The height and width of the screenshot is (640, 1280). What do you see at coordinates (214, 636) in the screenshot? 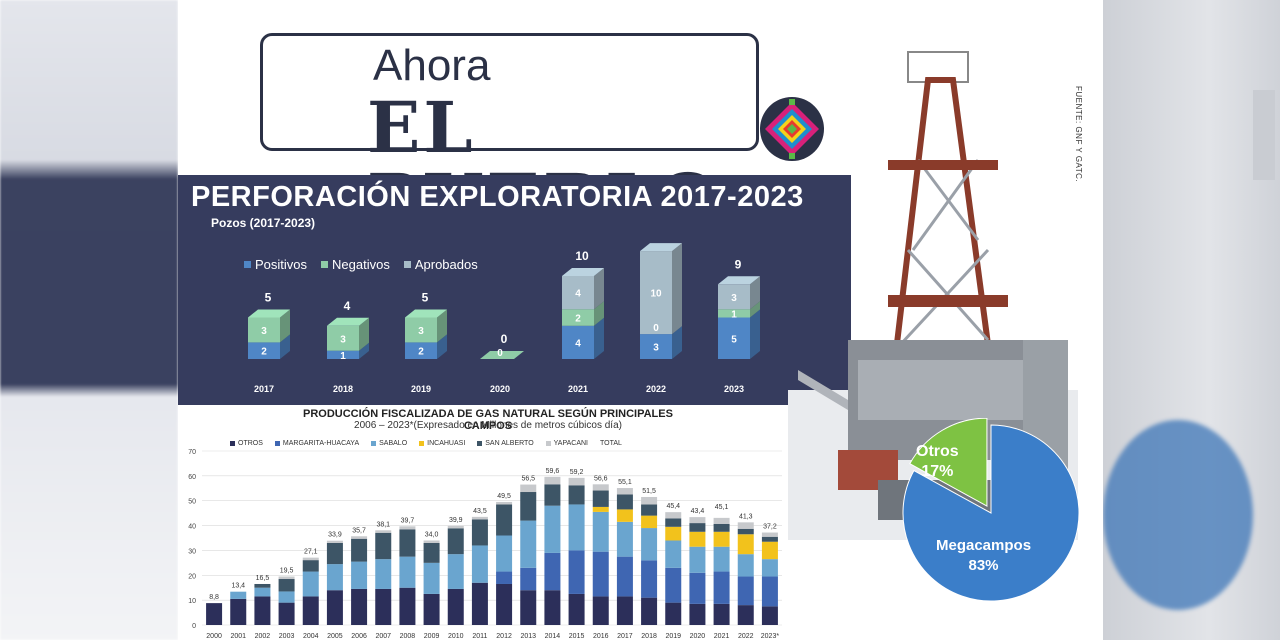
I see `gas-year-label: 2000` at bounding box center [214, 636].